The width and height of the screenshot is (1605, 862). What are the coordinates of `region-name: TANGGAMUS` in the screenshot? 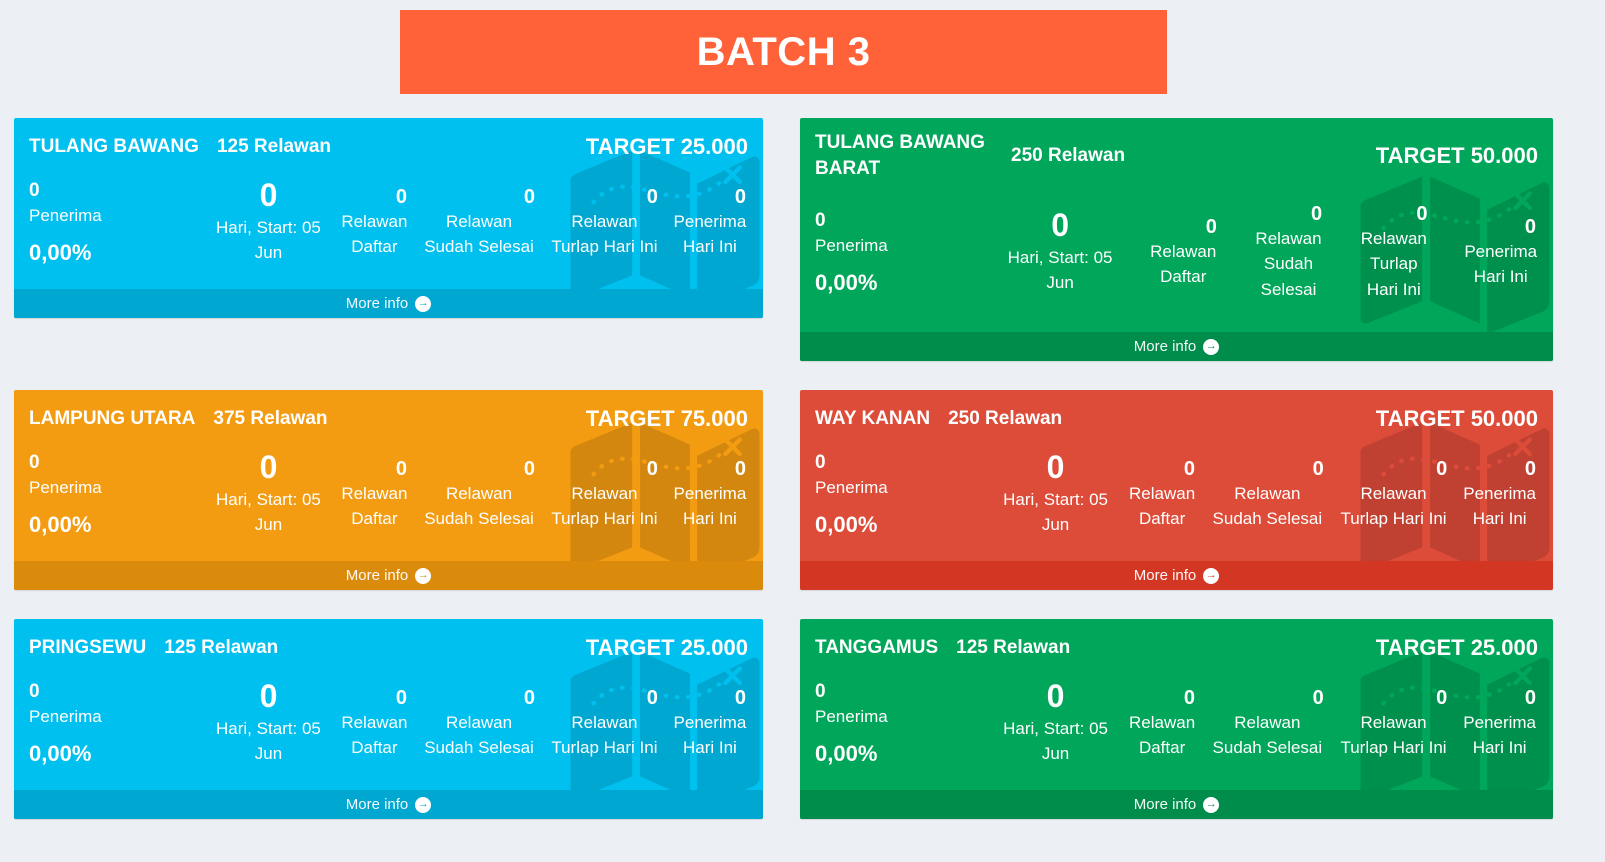 It's located at (877, 648).